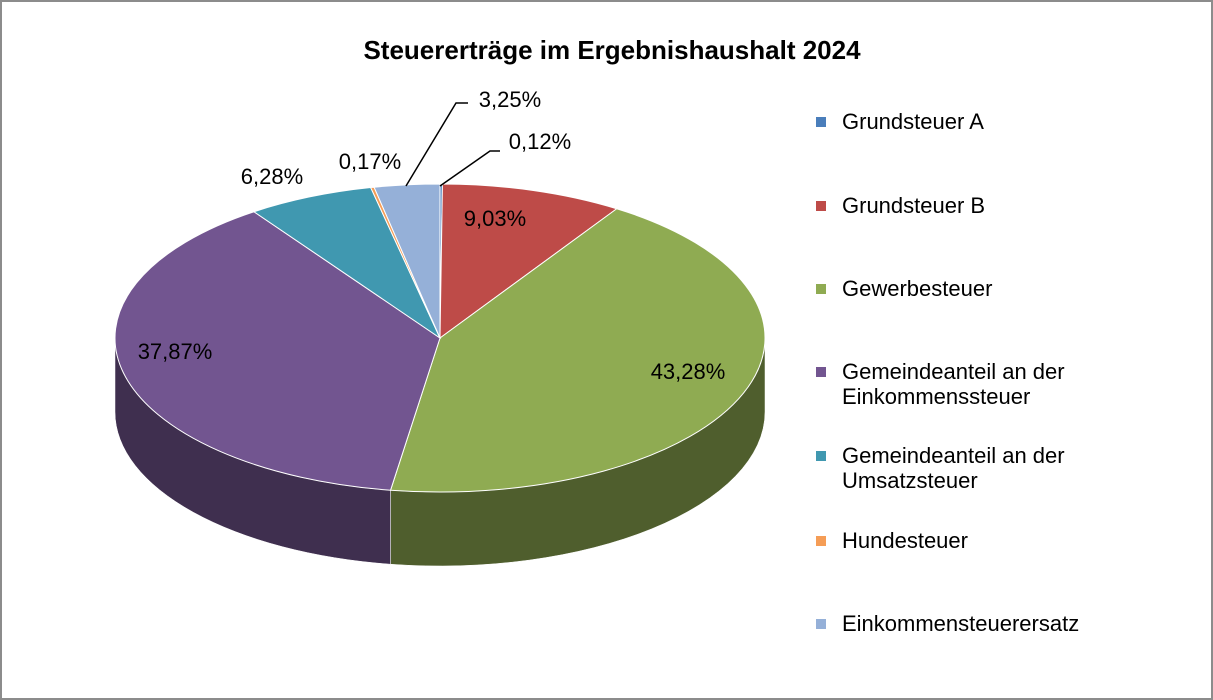 The height and width of the screenshot is (700, 1213). I want to click on data-label: 0,12%, so click(540, 141).